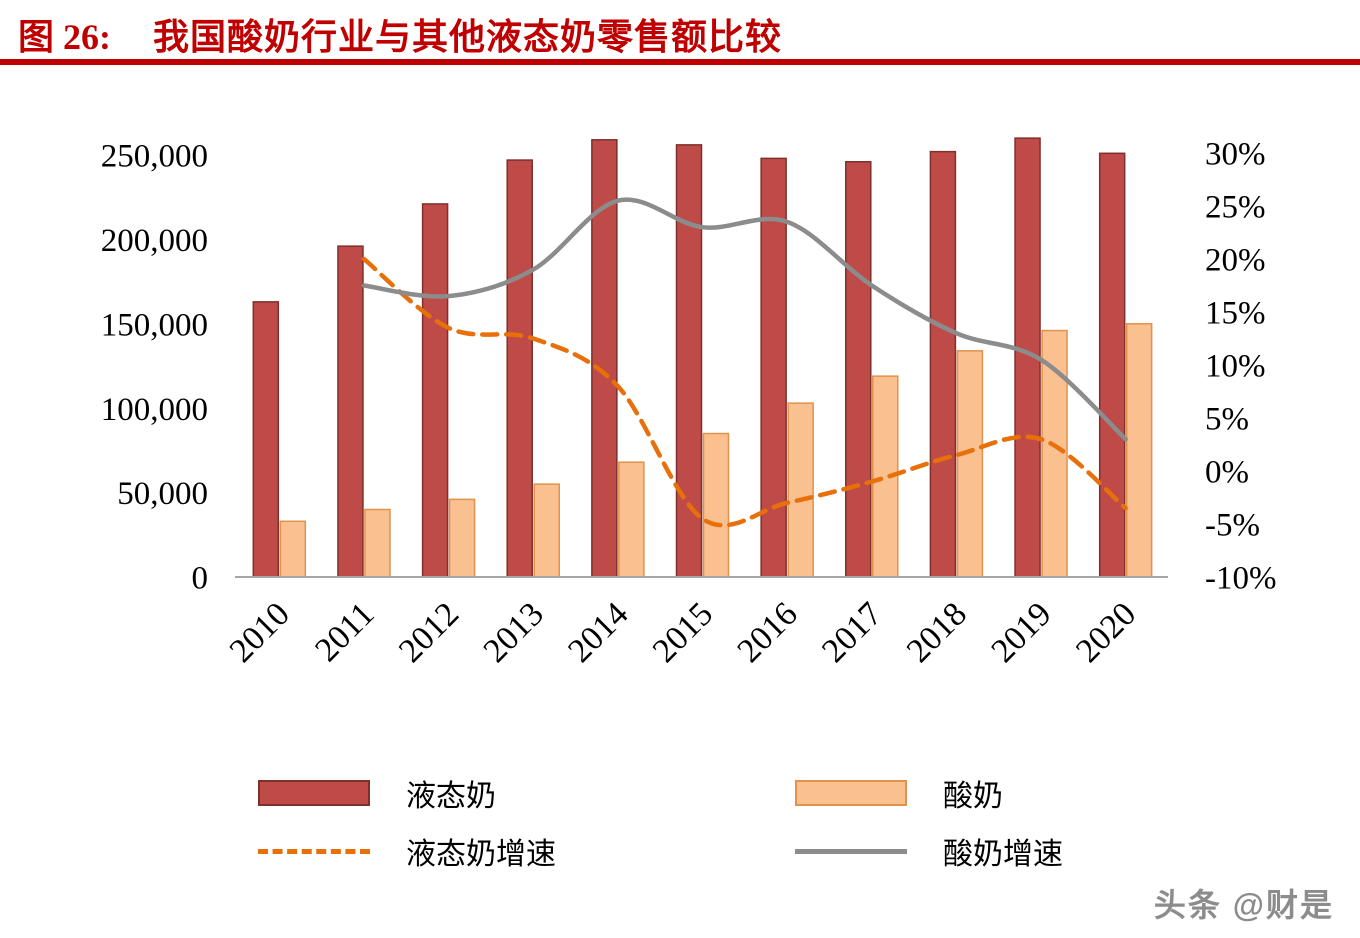 This screenshot has width=1360, height=938. Describe the element at coordinates (680, 838) in the screenshot. I see `chart-legend: 液态奶 液态奶增速 酸奶 酸奶增速` at that location.